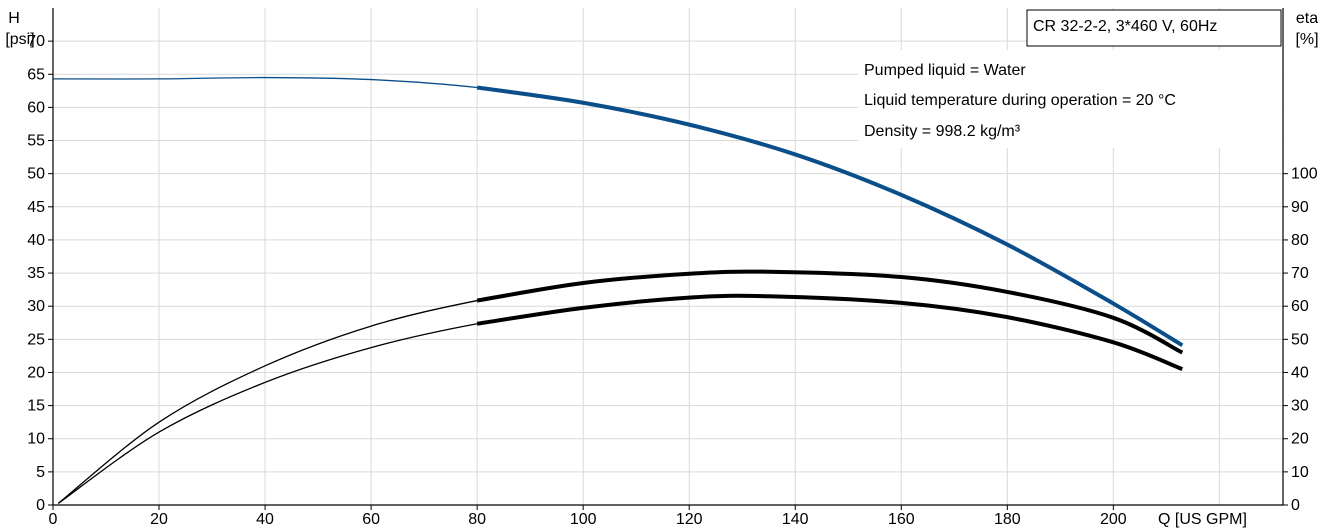  I want to click on y-right-tick-label: 10, so click(1300, 472).